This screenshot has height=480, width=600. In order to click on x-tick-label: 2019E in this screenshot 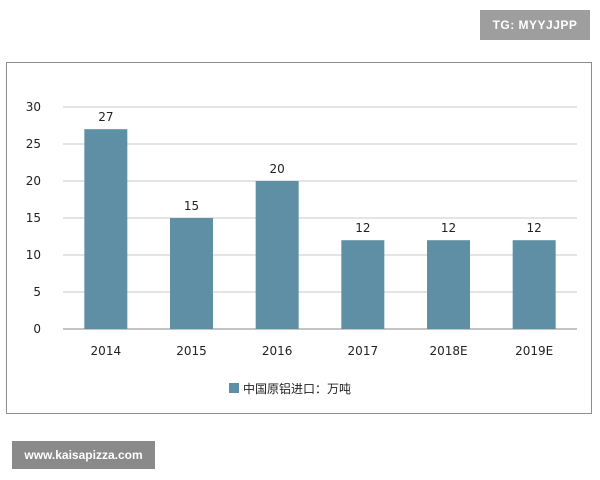, I will do `click(534, 351)`.